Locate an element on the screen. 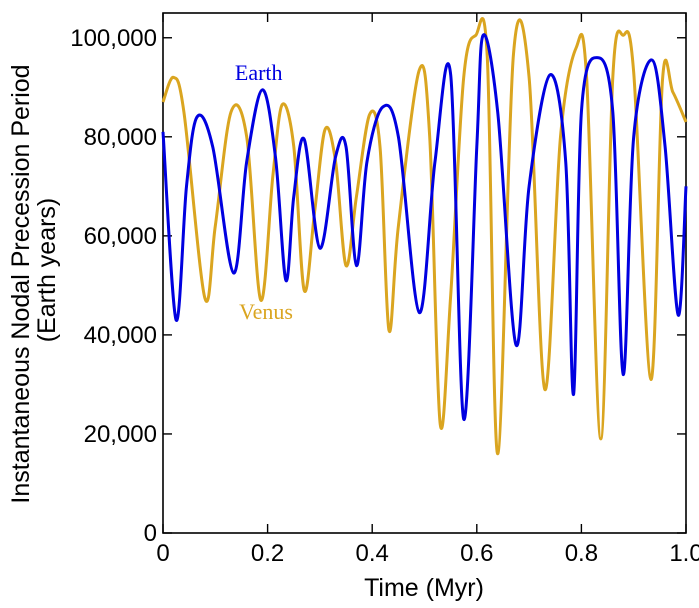 This screenshot has height=608, width=699. x-tick-label: 0.8 is located at coordinates (581, 553).